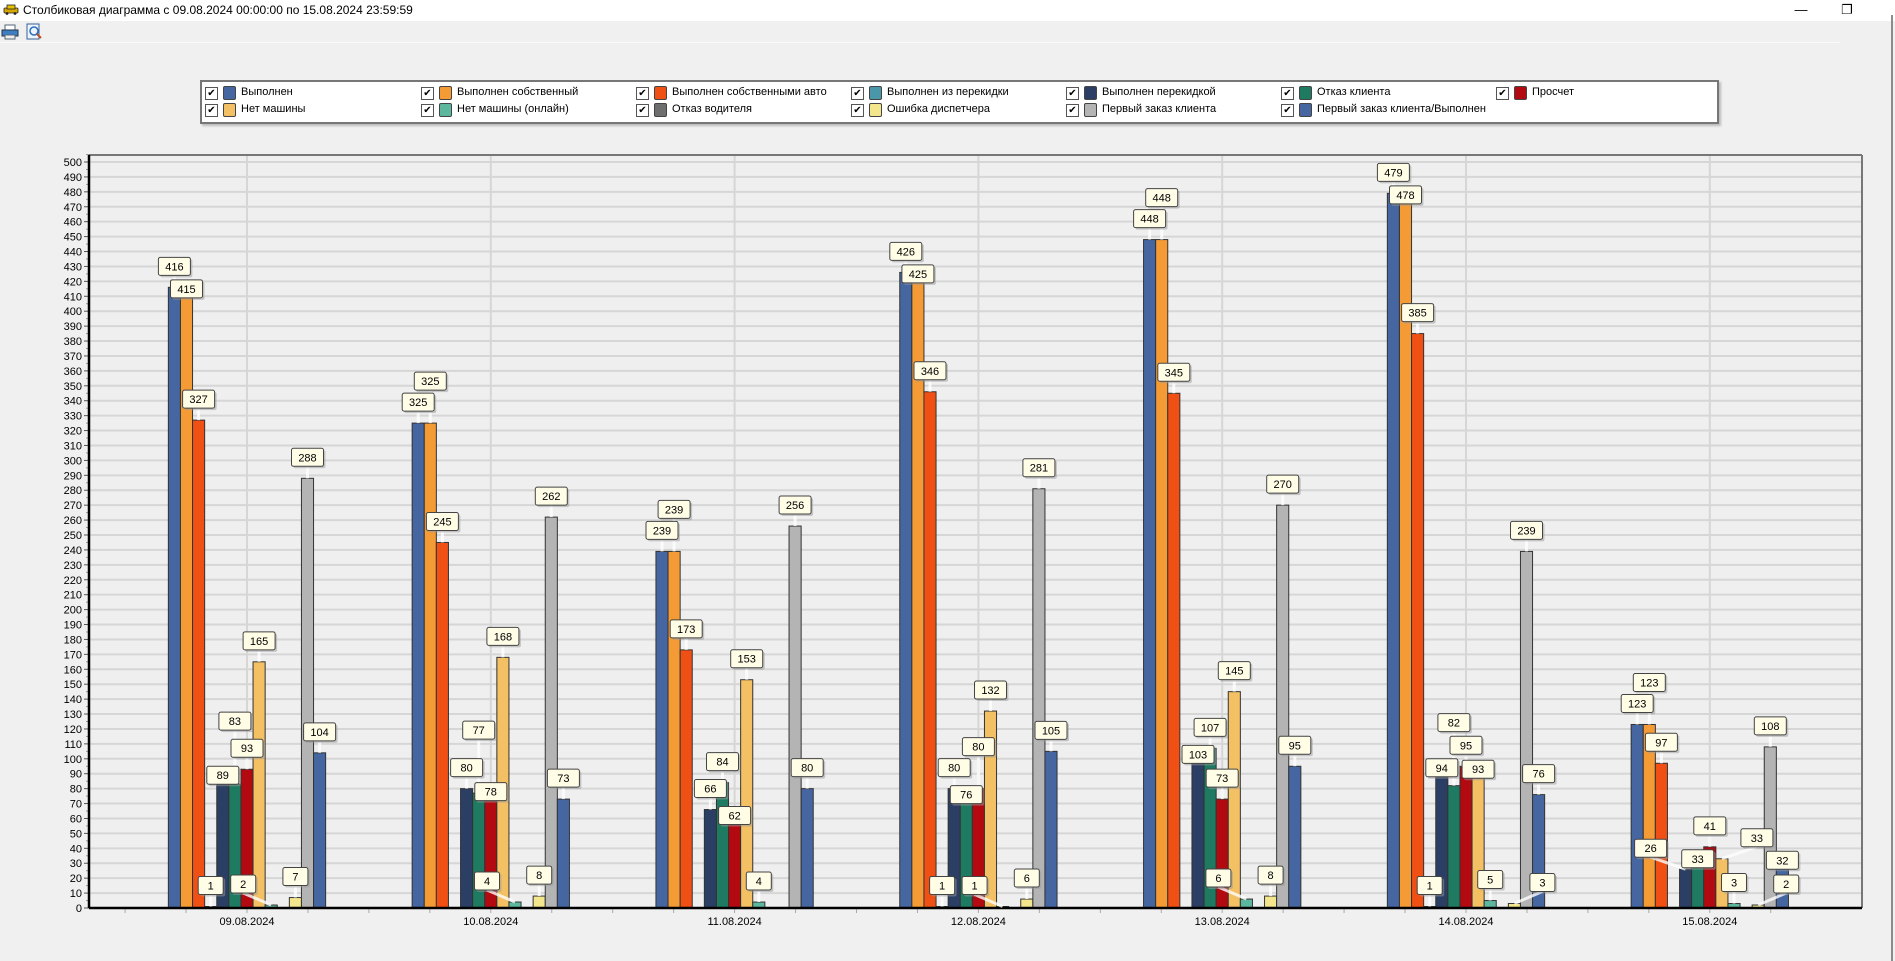  What do you see at coordinates (10, 31) in the screenshot?
I see `print-icon` at bounding box center [10, 31].